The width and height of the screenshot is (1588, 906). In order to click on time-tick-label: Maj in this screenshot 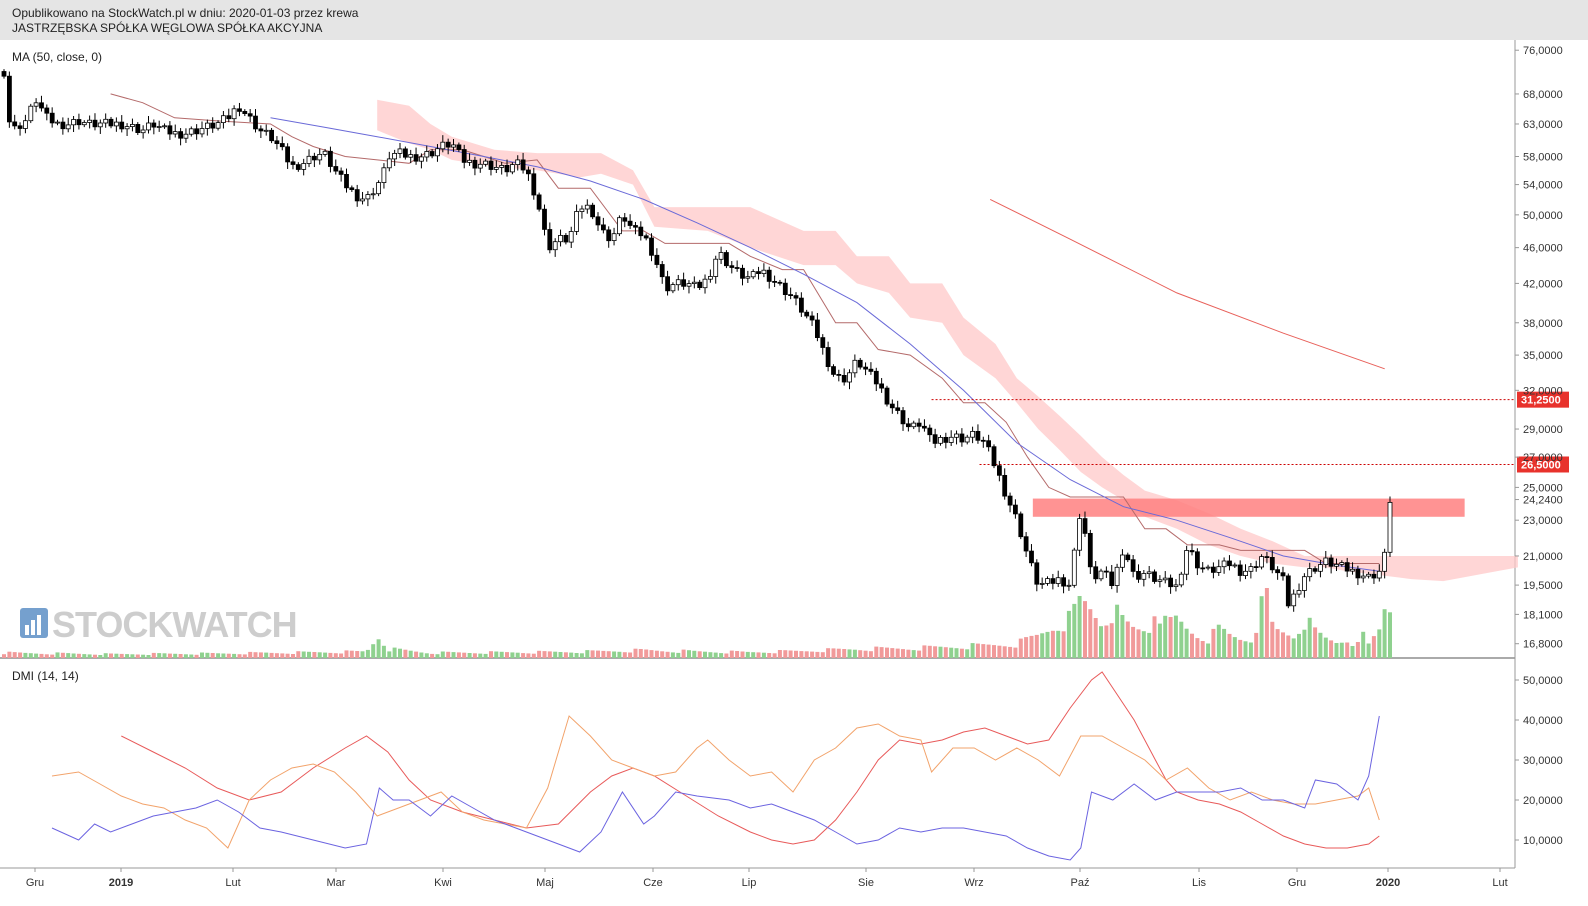, I will do `click(545, 883)`.